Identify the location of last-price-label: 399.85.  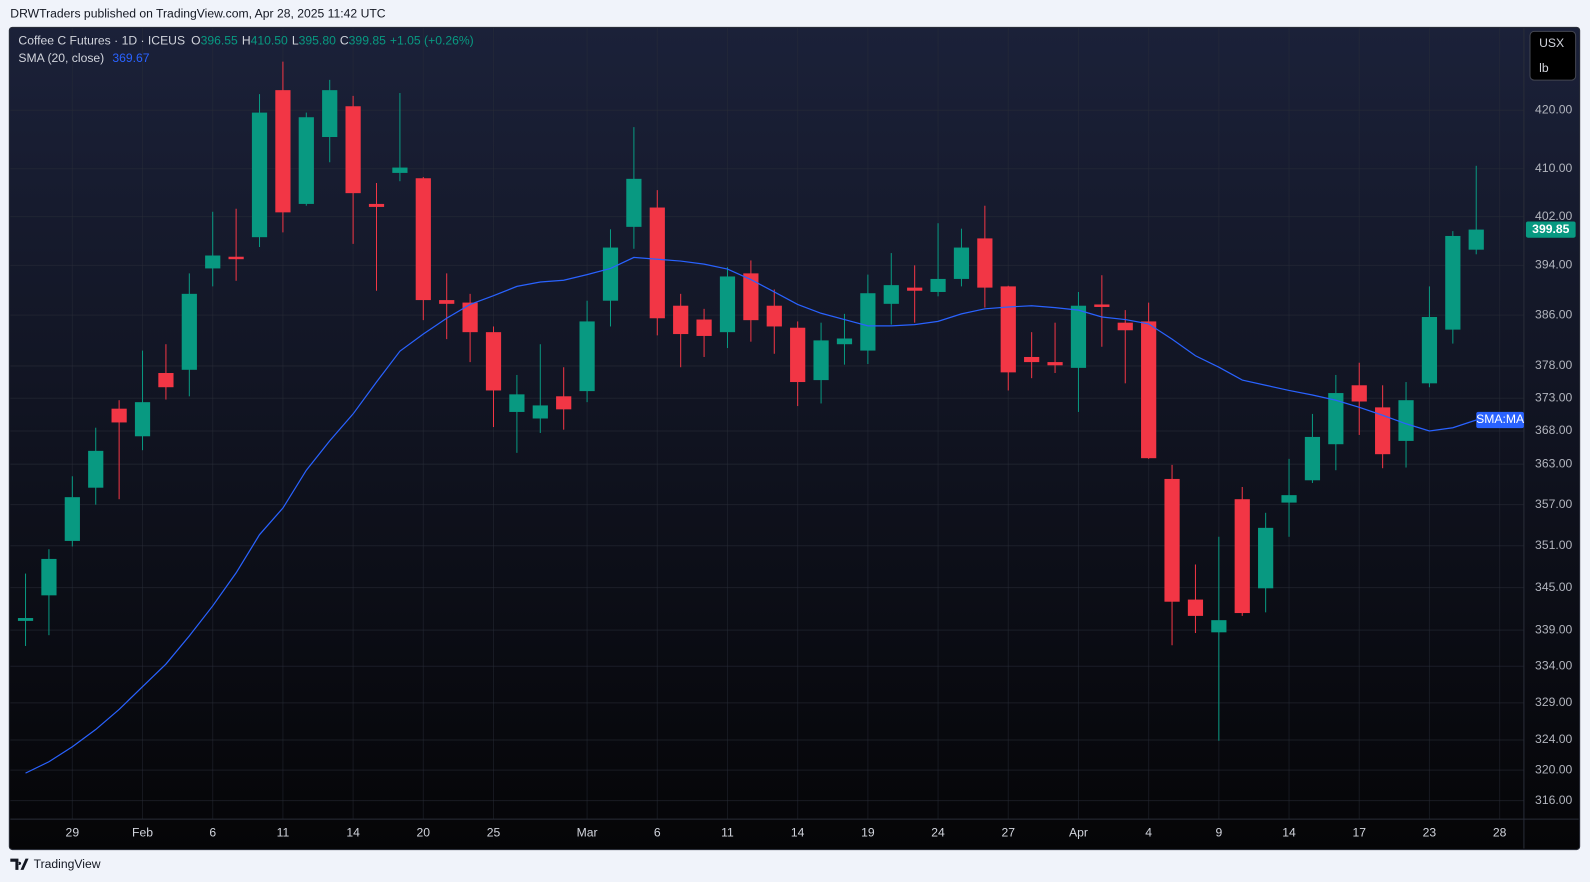
(1550, 229).